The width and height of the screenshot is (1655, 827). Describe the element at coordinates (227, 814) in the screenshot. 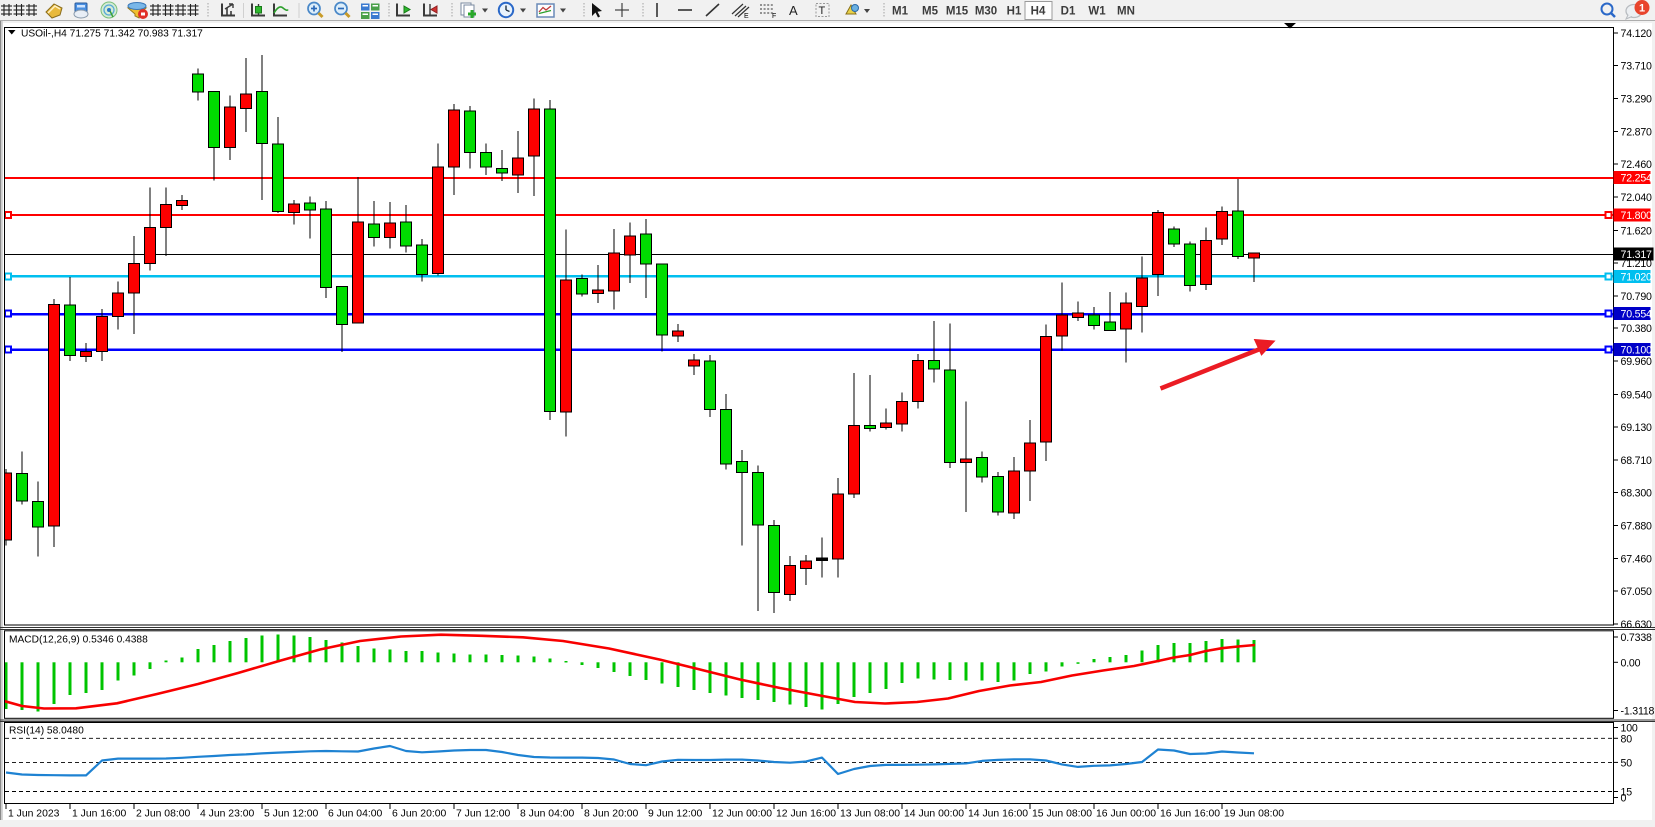

I see `svg-text: 4 Jun 23:00` at that location.